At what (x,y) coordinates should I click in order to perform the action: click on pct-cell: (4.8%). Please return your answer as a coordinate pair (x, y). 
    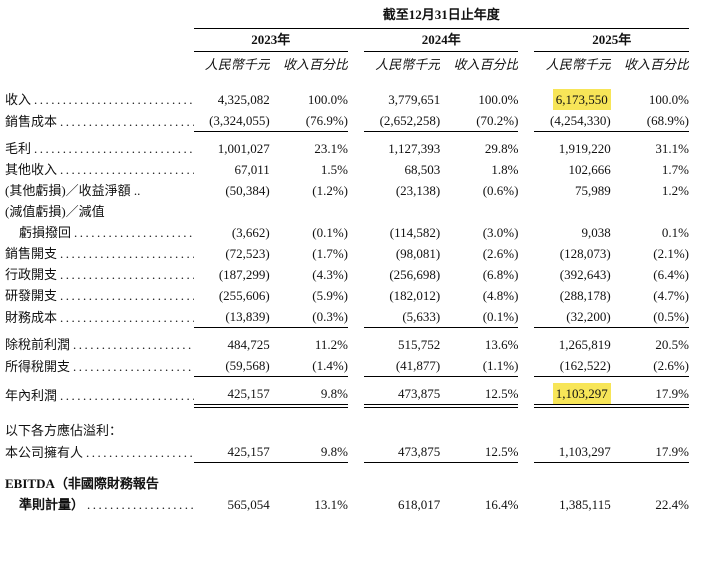
    Looking at the image, I should click on (500, 295).